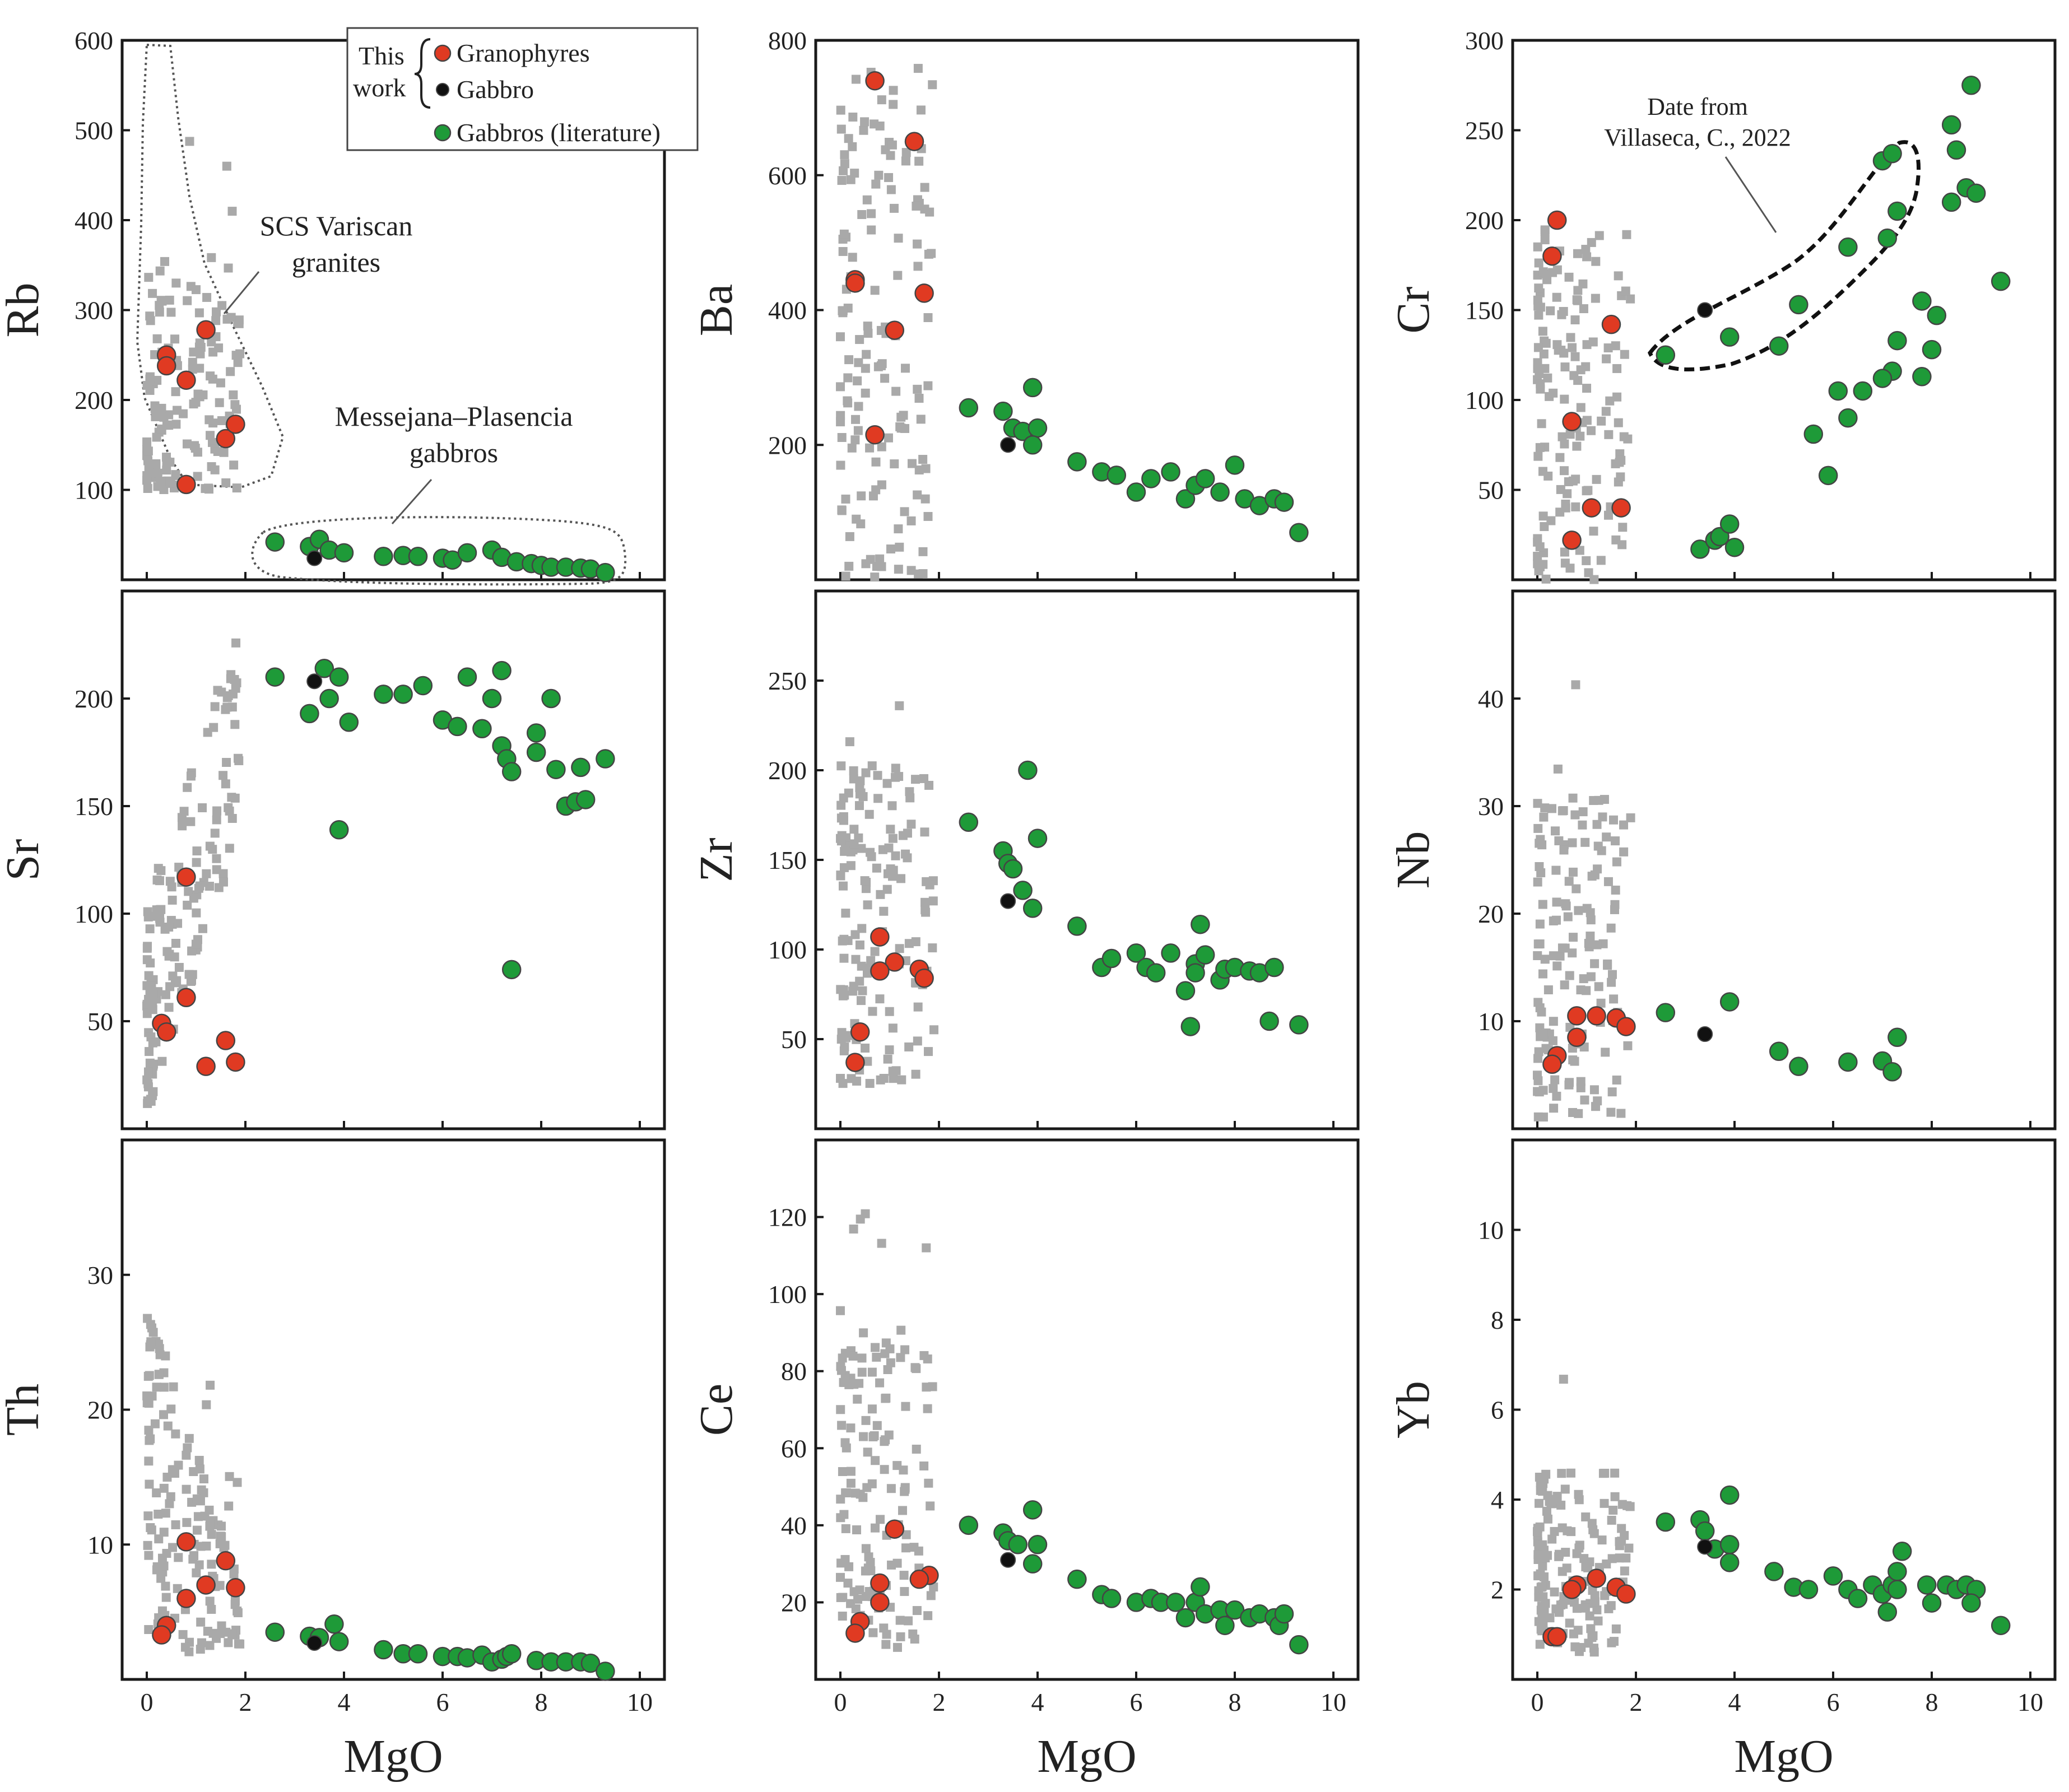 The width and height of the screenshot is (2069, 1792). What do you see at coordinates (1783, 1756) in the screenshot?
I see `xlabel-yb: MgO` at bounding box center [1783, 1756].